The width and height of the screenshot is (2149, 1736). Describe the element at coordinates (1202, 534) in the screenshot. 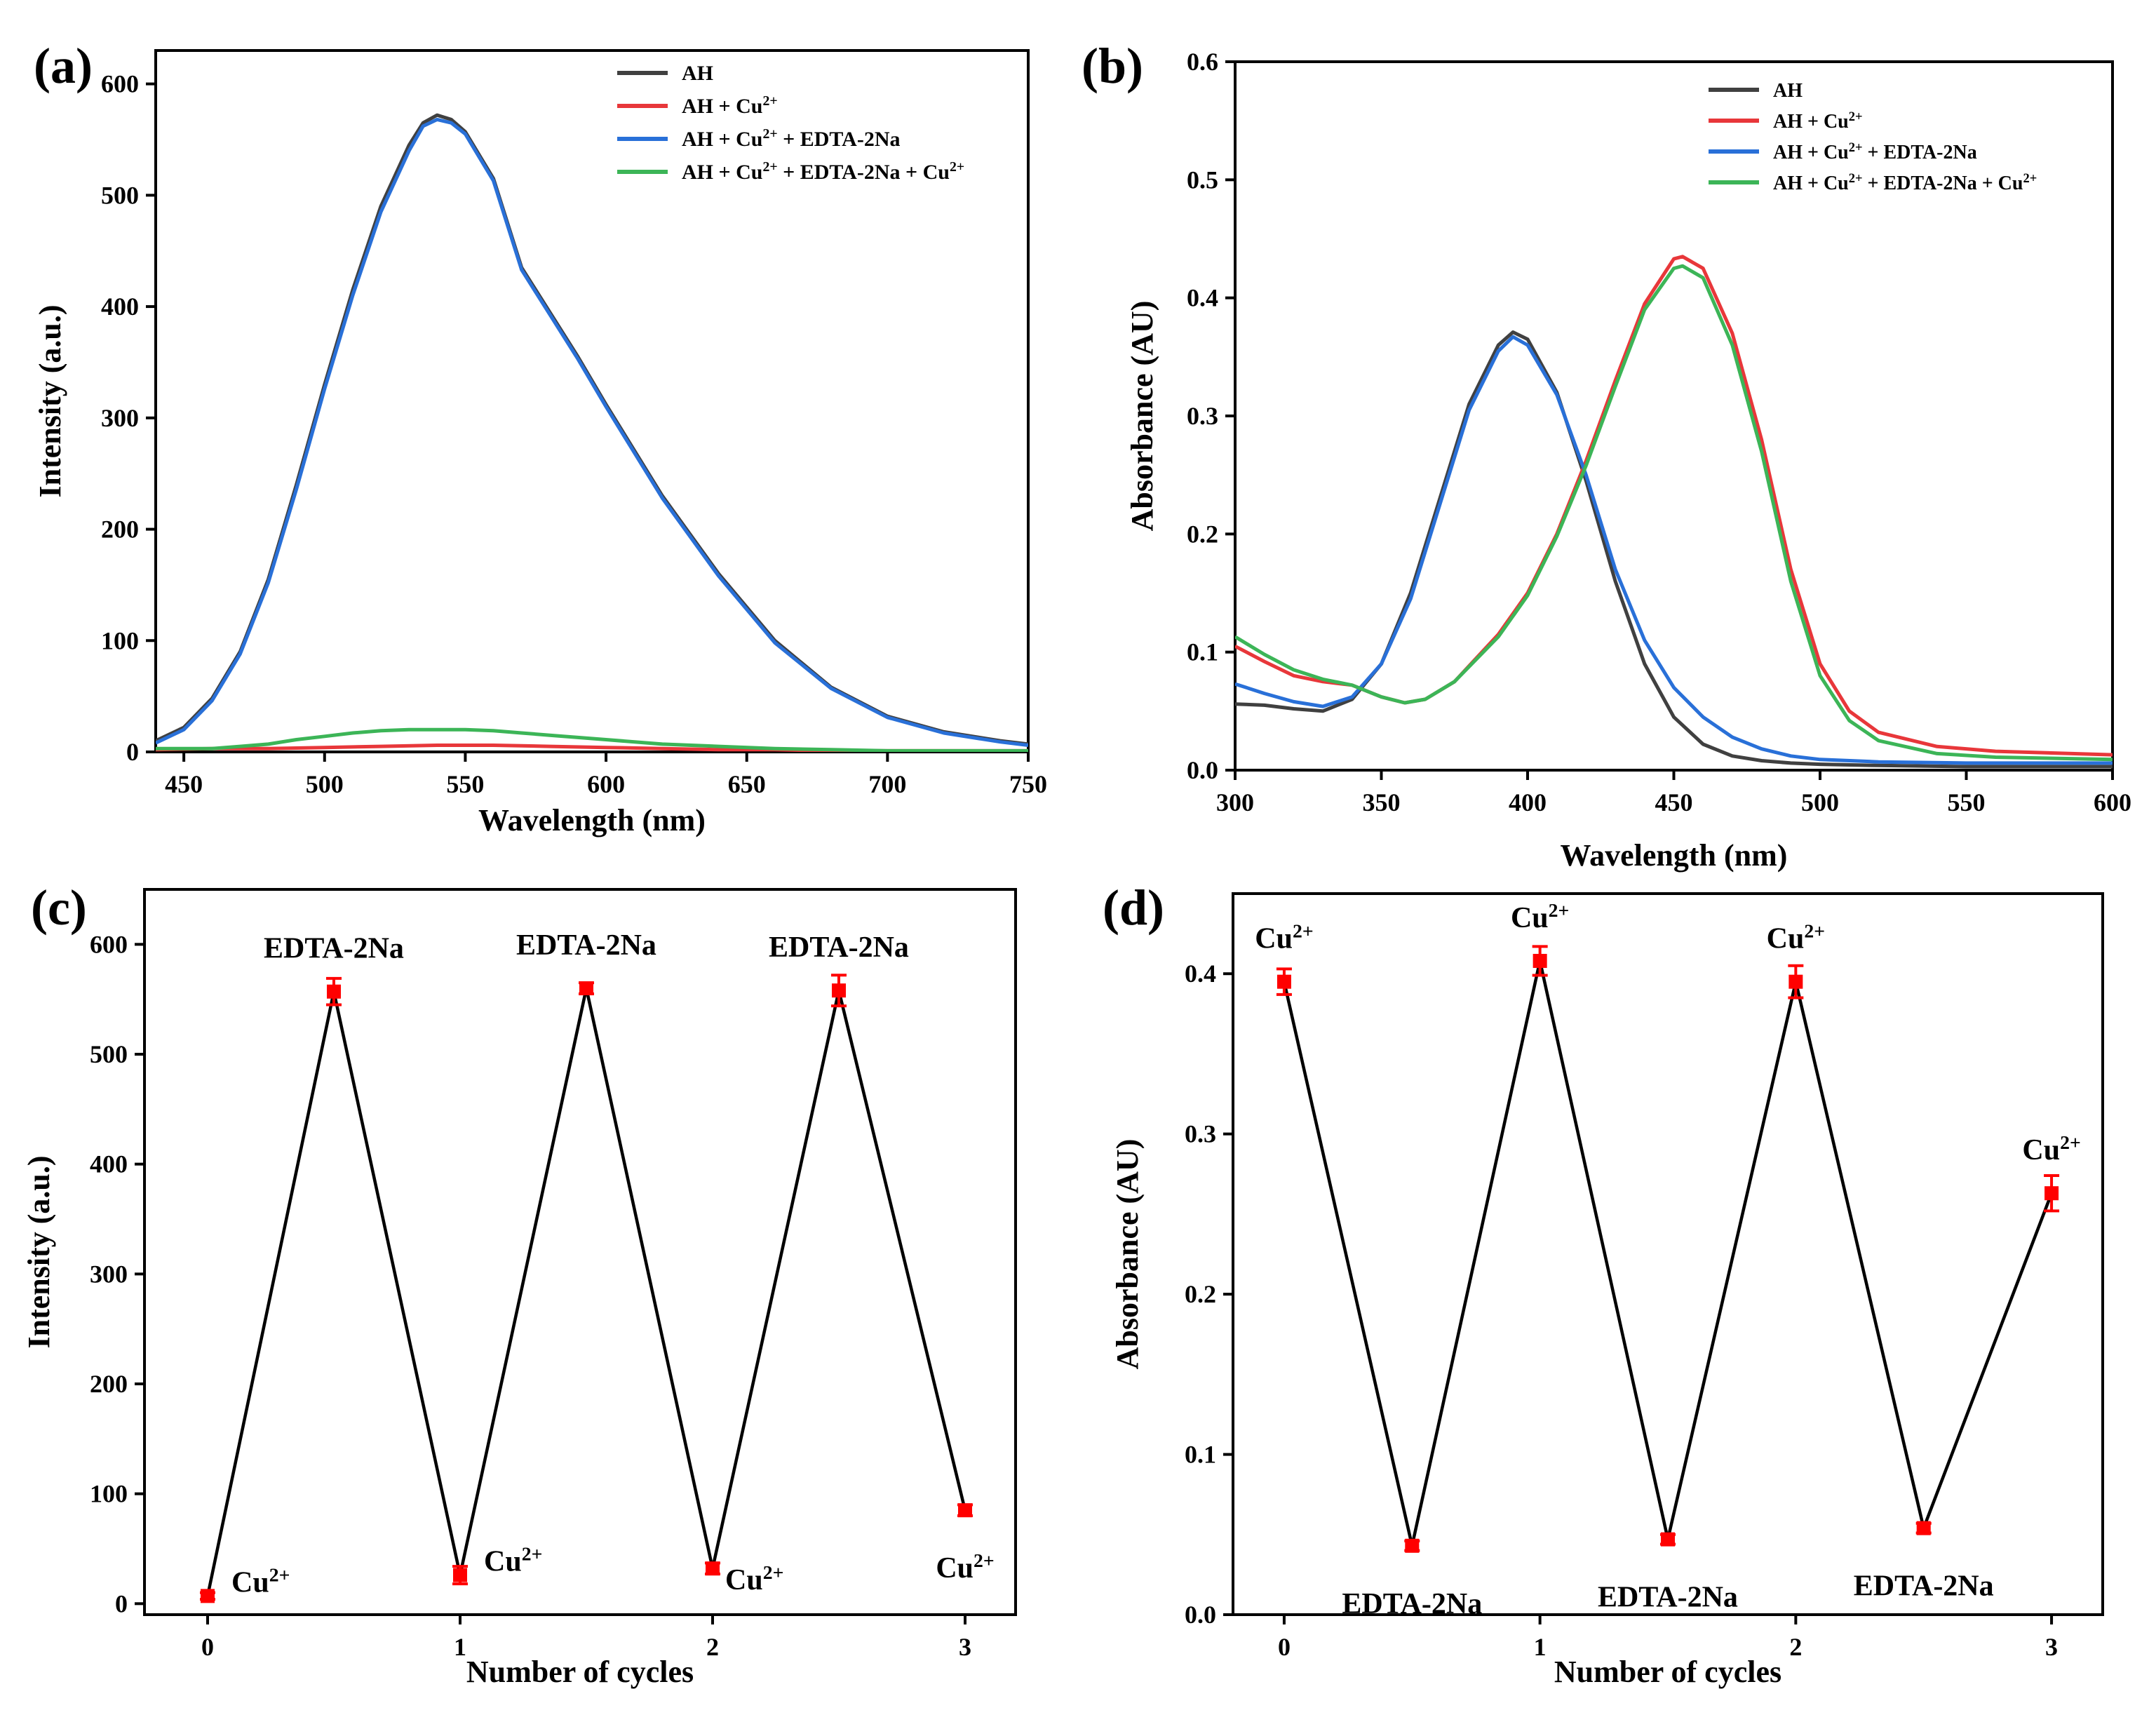

I see `y-tick-label: 0.2` at that location.